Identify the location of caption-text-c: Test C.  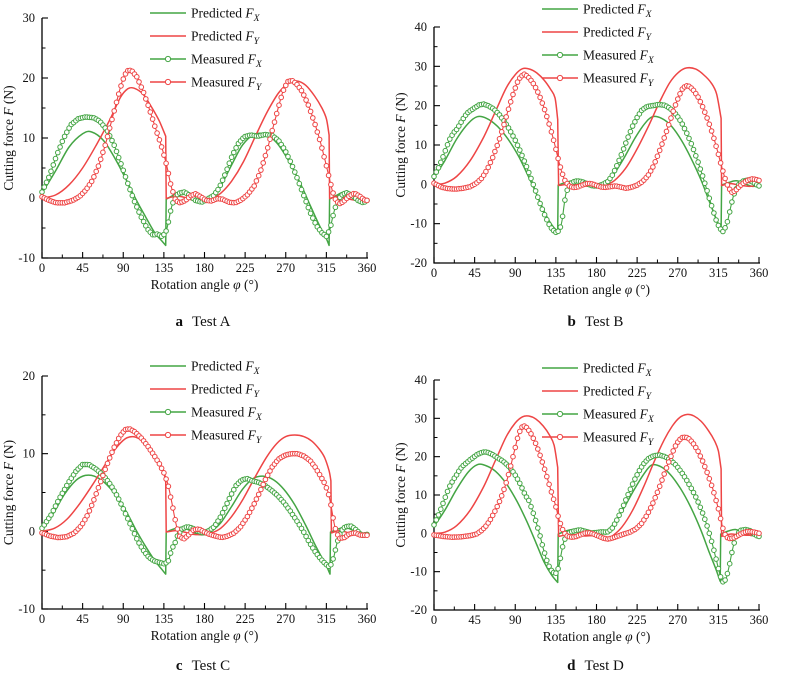
(211, 666).